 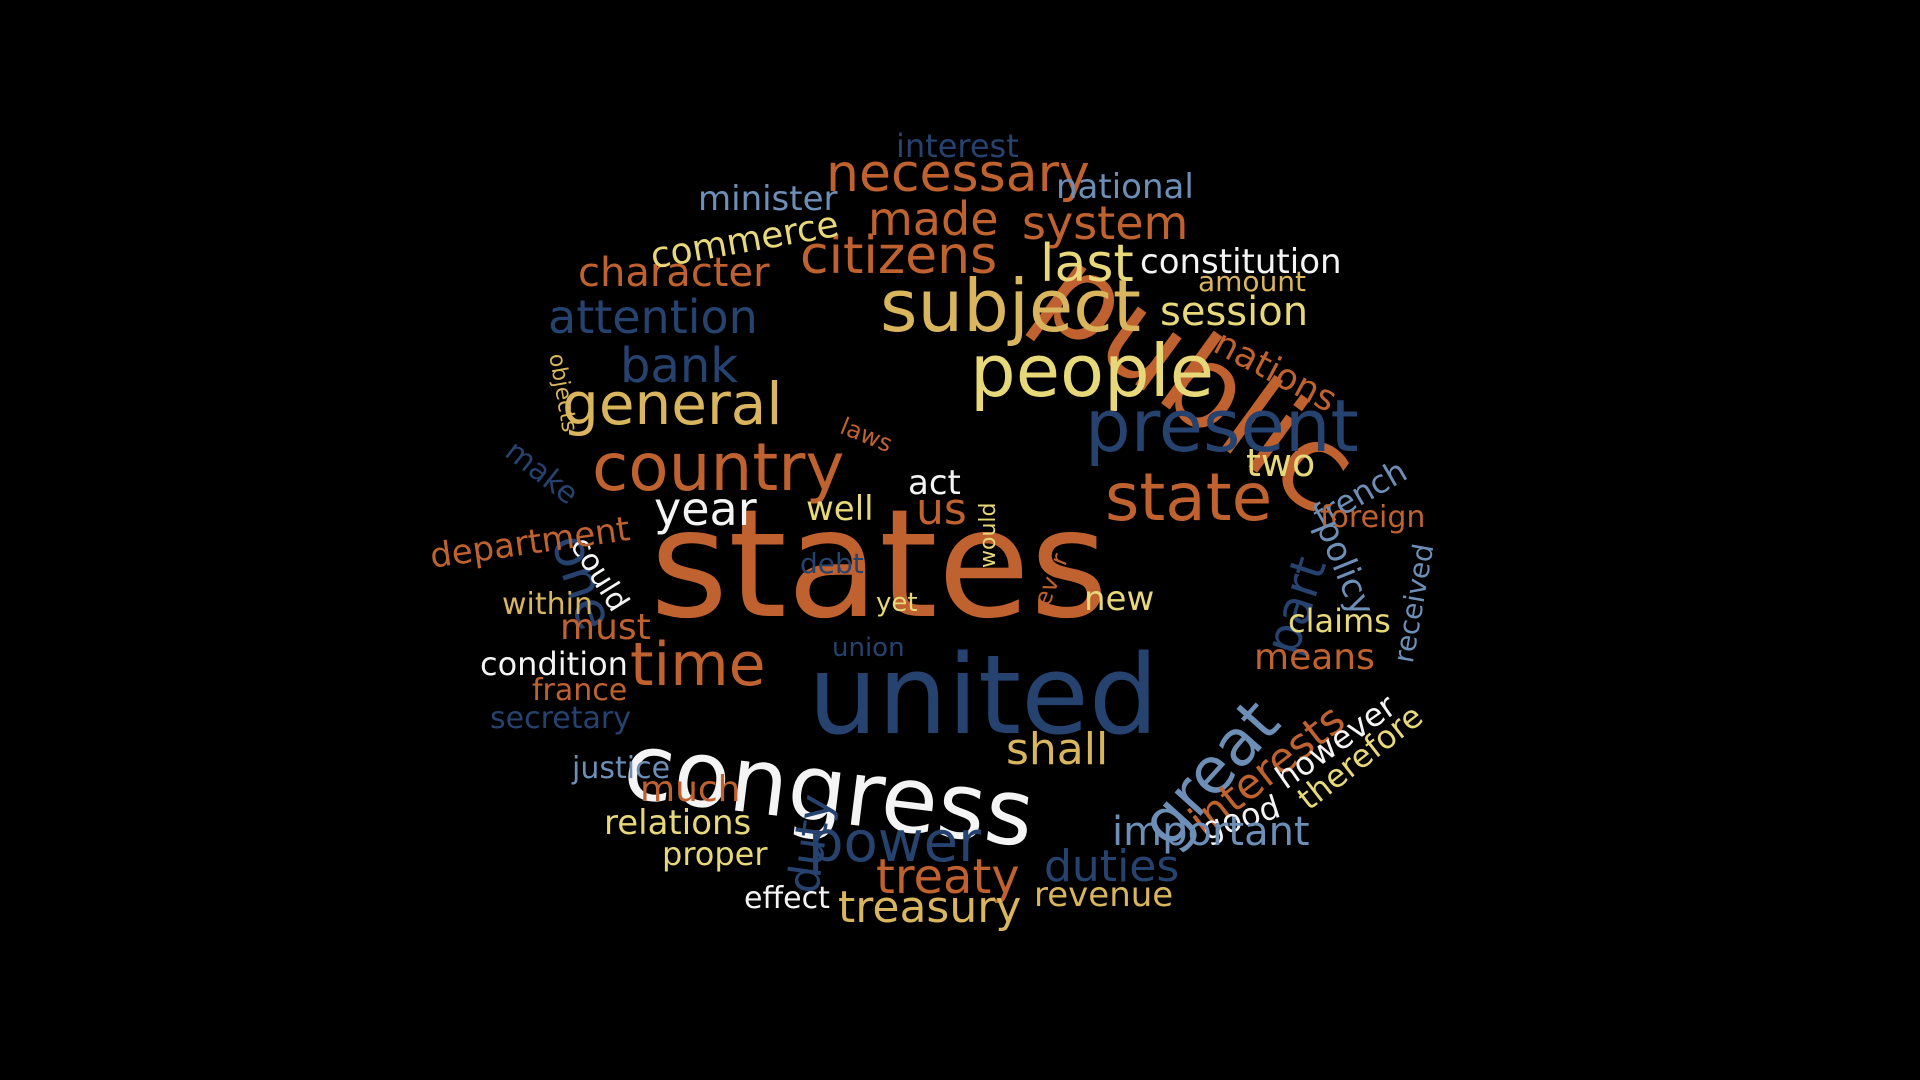 I want to click on word-within: within, so click(x=547, y=604).